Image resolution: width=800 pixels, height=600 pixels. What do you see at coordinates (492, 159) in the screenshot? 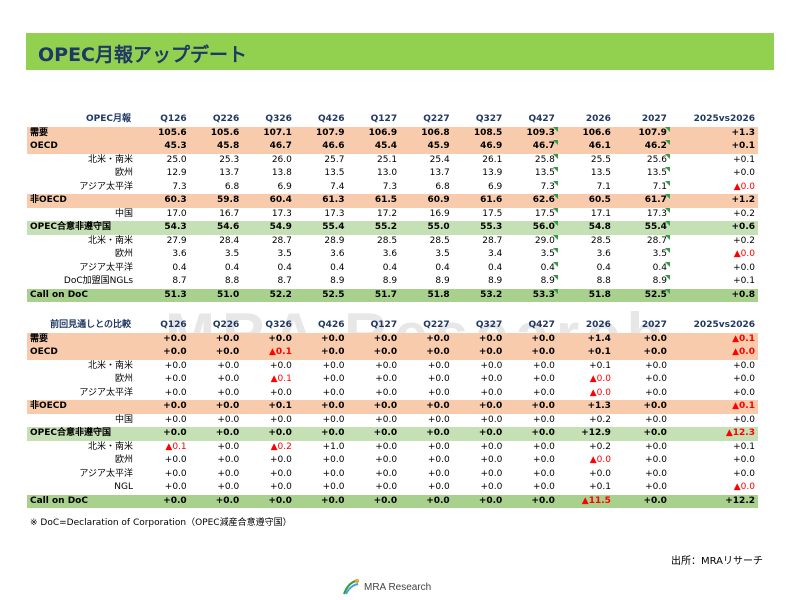
I see `cell-value: 26.1` at bounding box center [492, 159].